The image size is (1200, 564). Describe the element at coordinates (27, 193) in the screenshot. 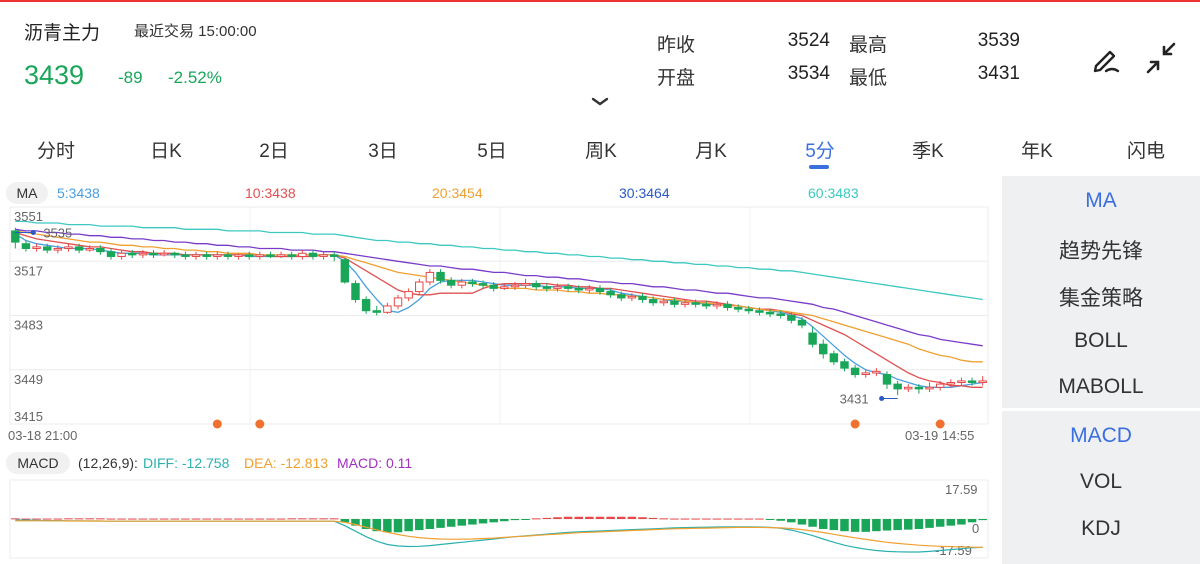

I see `ma-toggle: MA` at that location.